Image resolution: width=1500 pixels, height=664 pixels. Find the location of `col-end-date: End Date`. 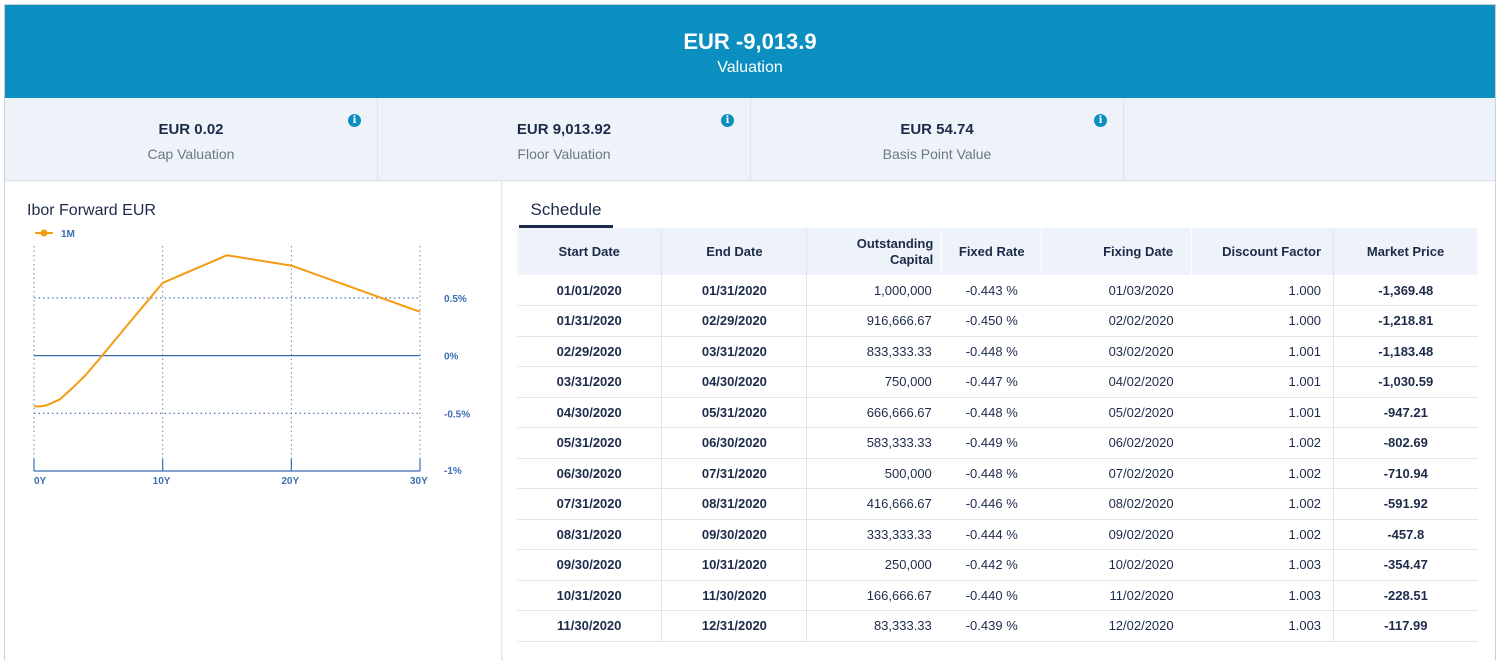

col-end-date: End Date is located at coordinates (734, 251).